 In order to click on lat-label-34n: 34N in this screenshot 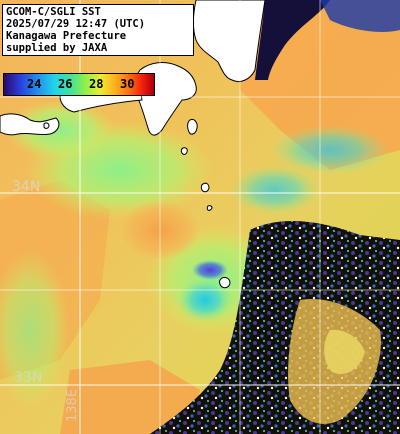, I will do `click(26, 187)`.